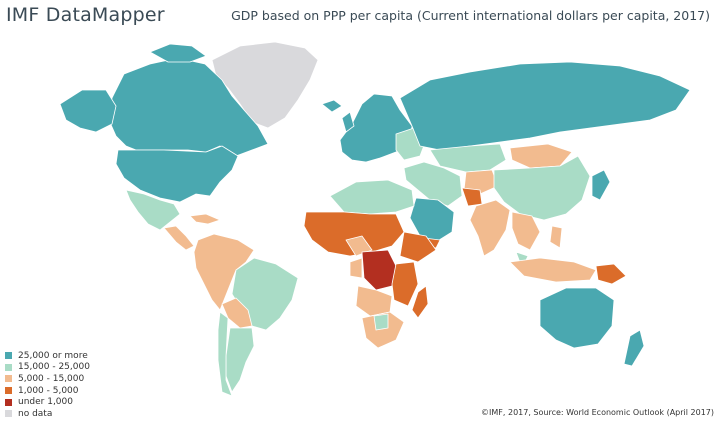 This screenshot has height=427, width=720. Describe the element at coordinates (433, 184) in the screenshot. I see `region-turkey-iran` at that location.